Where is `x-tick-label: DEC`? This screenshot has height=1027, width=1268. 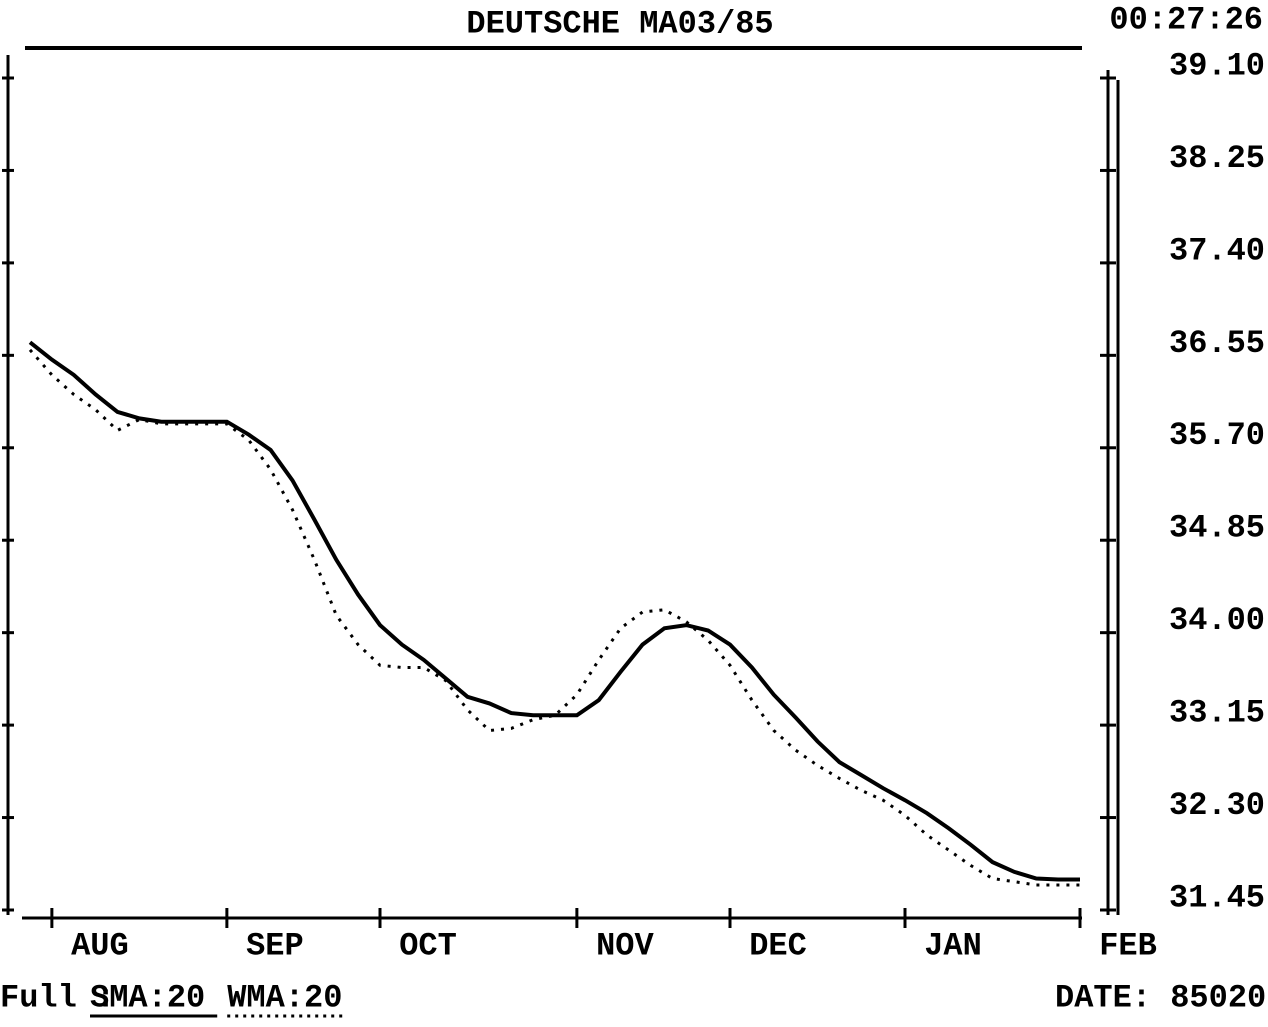 x-tick-label: DEC is located at coordinates (778, 945).